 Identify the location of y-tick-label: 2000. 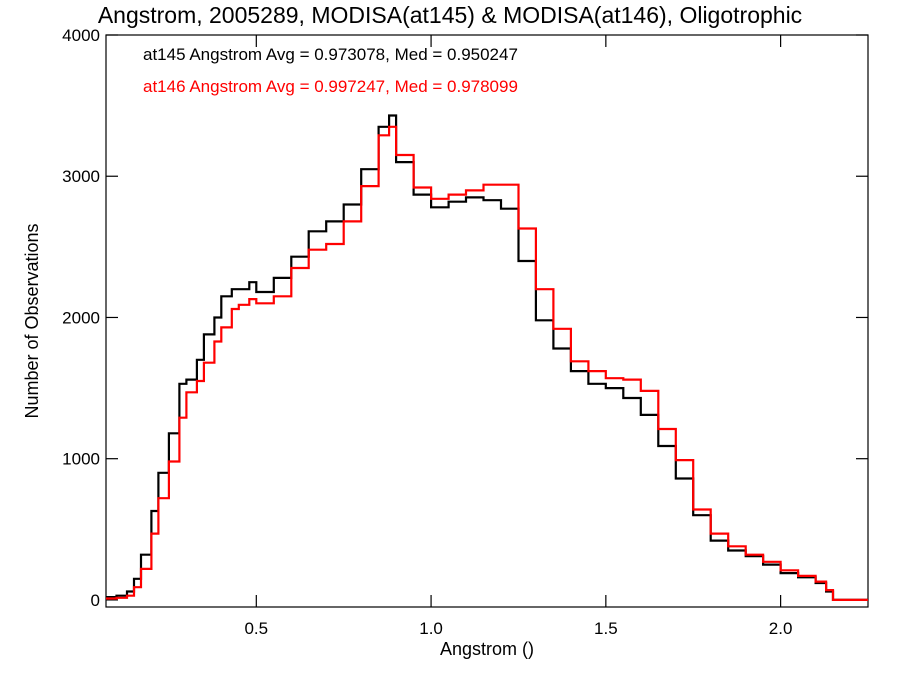
(81, 317).